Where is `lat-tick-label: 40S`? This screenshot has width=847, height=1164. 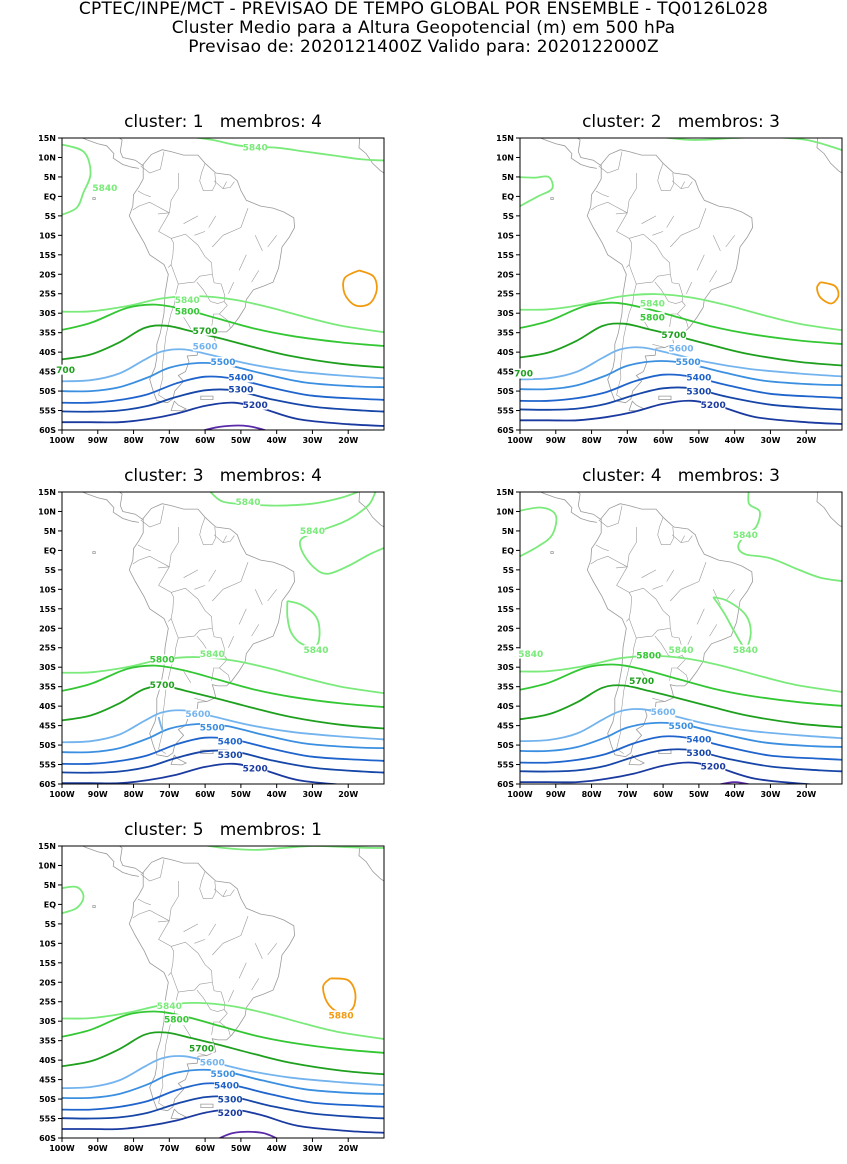
lat-tick-label: 40S is located at coordinates (47, 1060).